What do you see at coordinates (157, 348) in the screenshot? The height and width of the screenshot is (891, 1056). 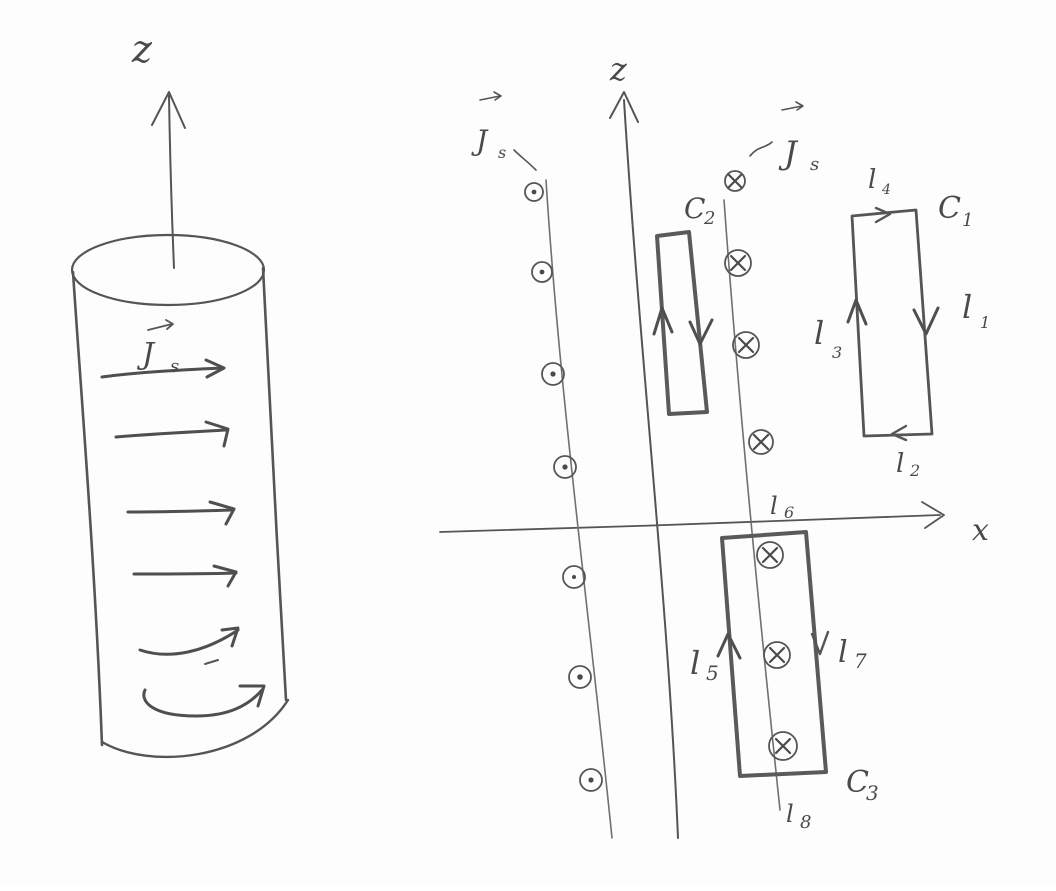 I see `left-current-label: J s` at bounding box center [157, 348].